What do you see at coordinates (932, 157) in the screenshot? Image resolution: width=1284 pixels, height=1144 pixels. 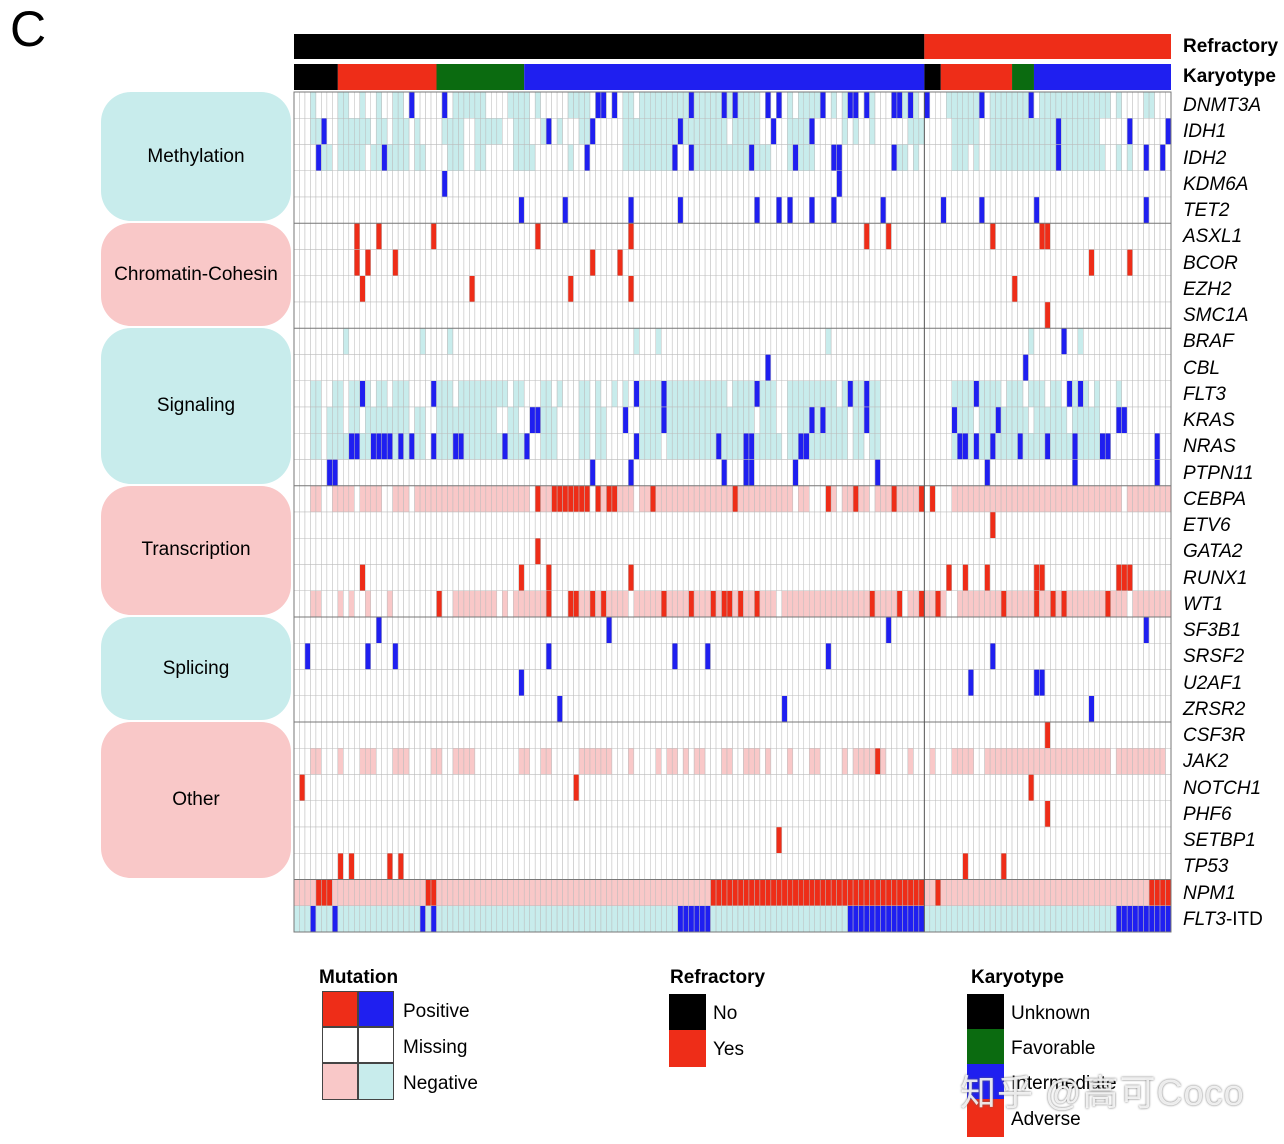 I see `cell-idh2` at bounding box center [932, 157].